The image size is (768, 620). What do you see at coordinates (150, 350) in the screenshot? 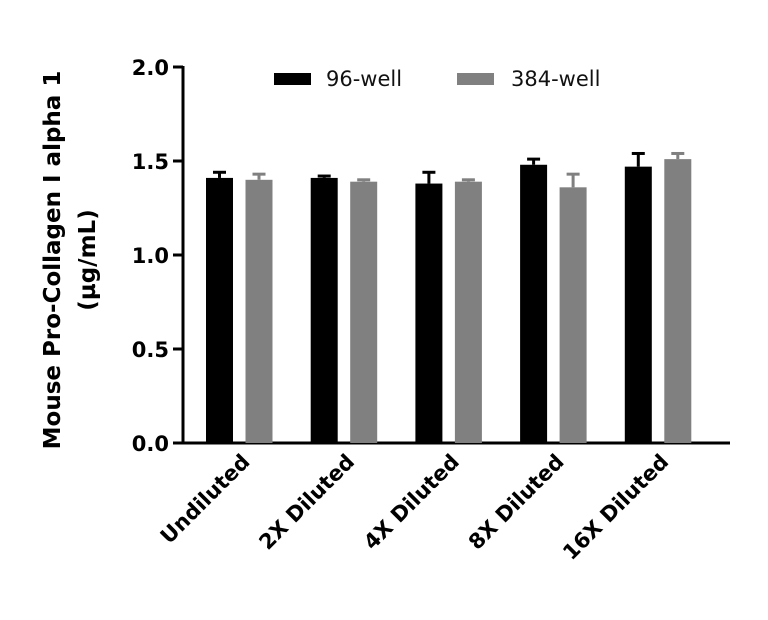
I see `y-tick-label: 0.5` at bounding box center [150, 350].